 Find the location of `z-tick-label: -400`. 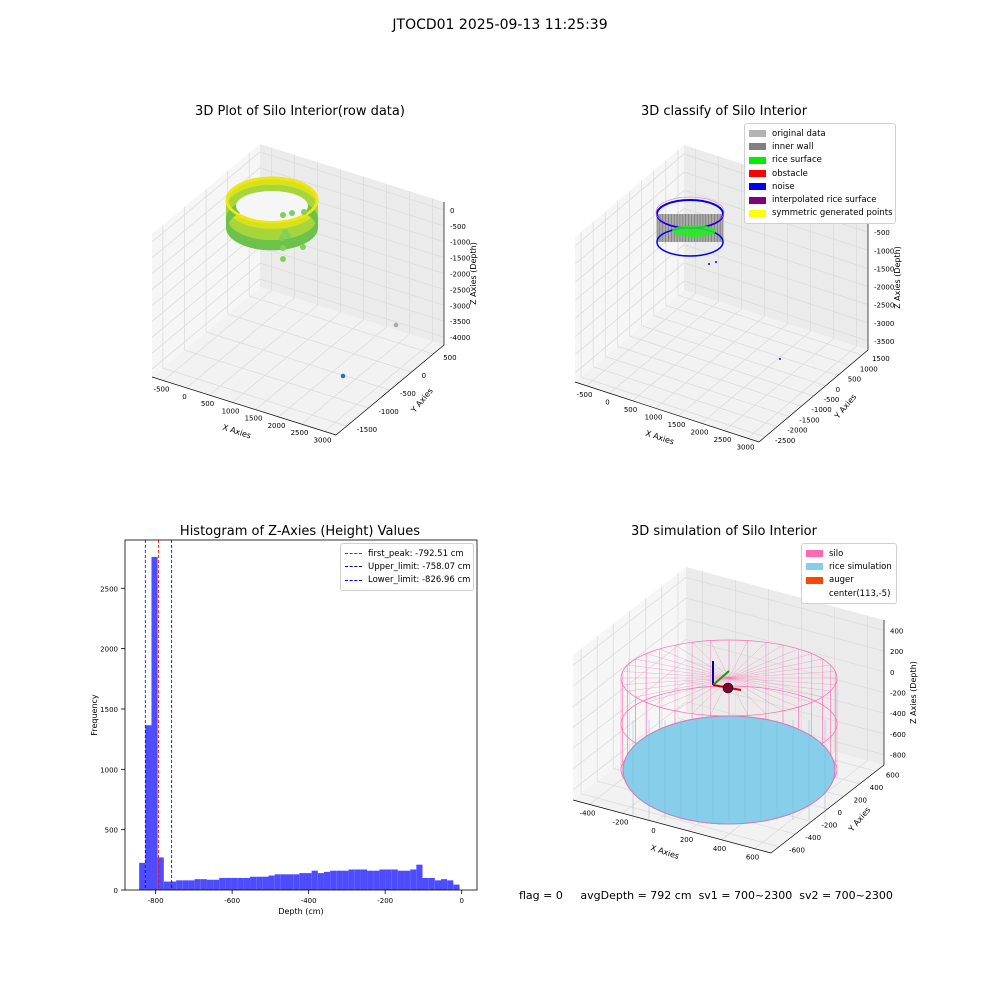

z-tick-label: -400 is located at coordinates (898, 714).